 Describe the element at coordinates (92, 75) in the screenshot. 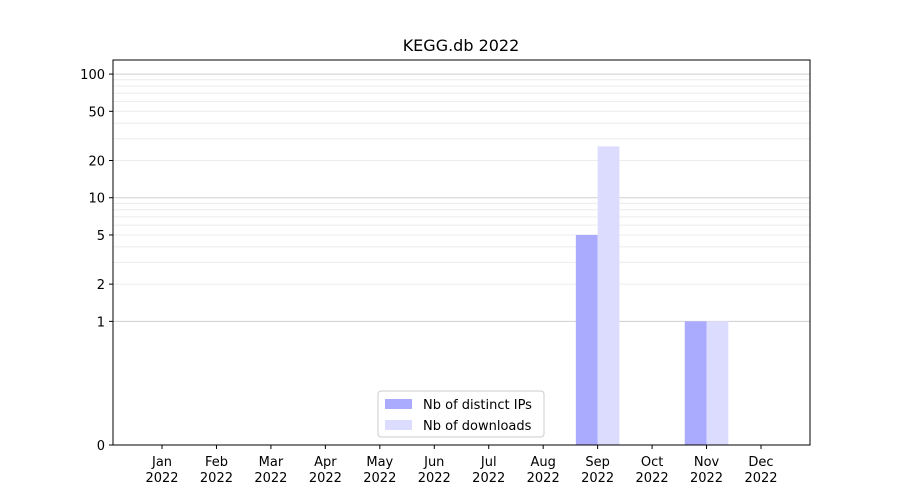

I see `y-tick-label: 100` at that location.